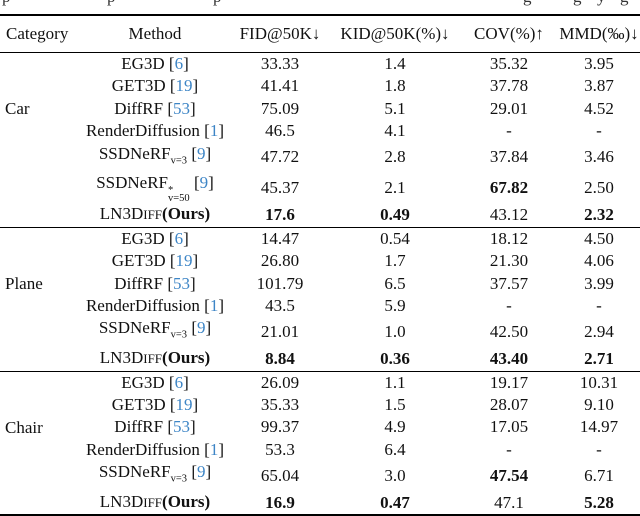 The width and height of the screenshot is (640, 516). Describe the element at coordinates (320, 85) in the screenshot. I see `table-row: Car EG3D [6] 33.33 1.4 35.32 3.95` at that location.